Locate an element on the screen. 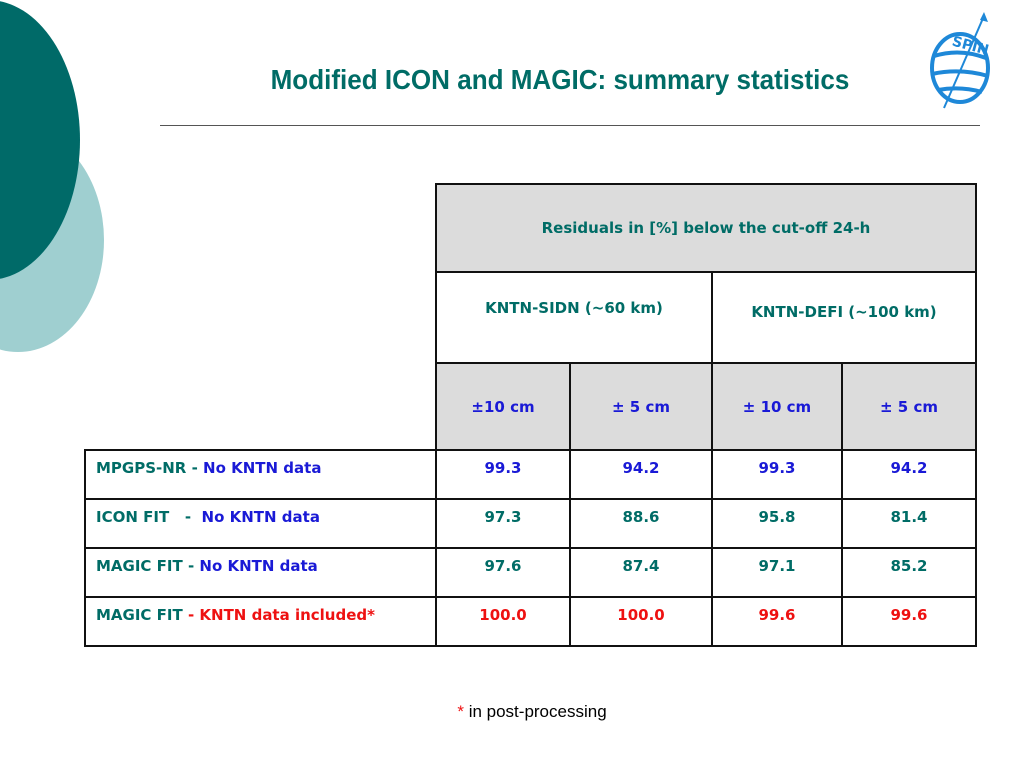 Image resolution: width=1024 pixels, height=768 pixels. header-row-main: Residuals in [%] below the cut-off 24-h is located at coordinates (531, 228).